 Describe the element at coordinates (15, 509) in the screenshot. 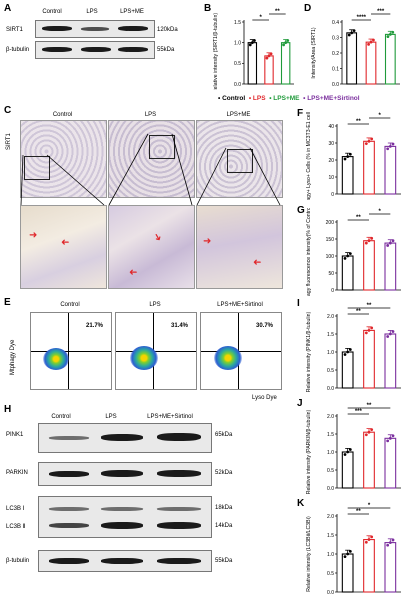

I see `row-label: LC3B Ⅰ` at that location.